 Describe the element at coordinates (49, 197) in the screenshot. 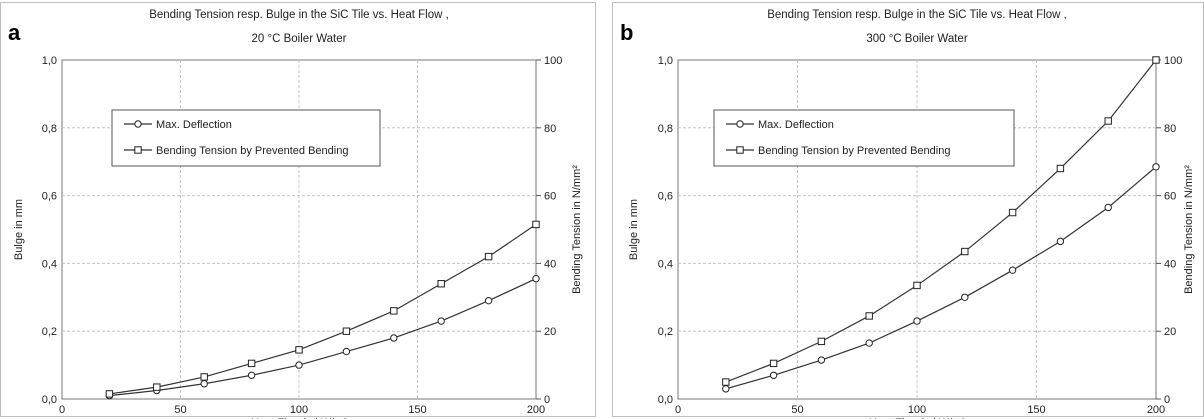

I see `y-tick-label: 0,6` at that location.